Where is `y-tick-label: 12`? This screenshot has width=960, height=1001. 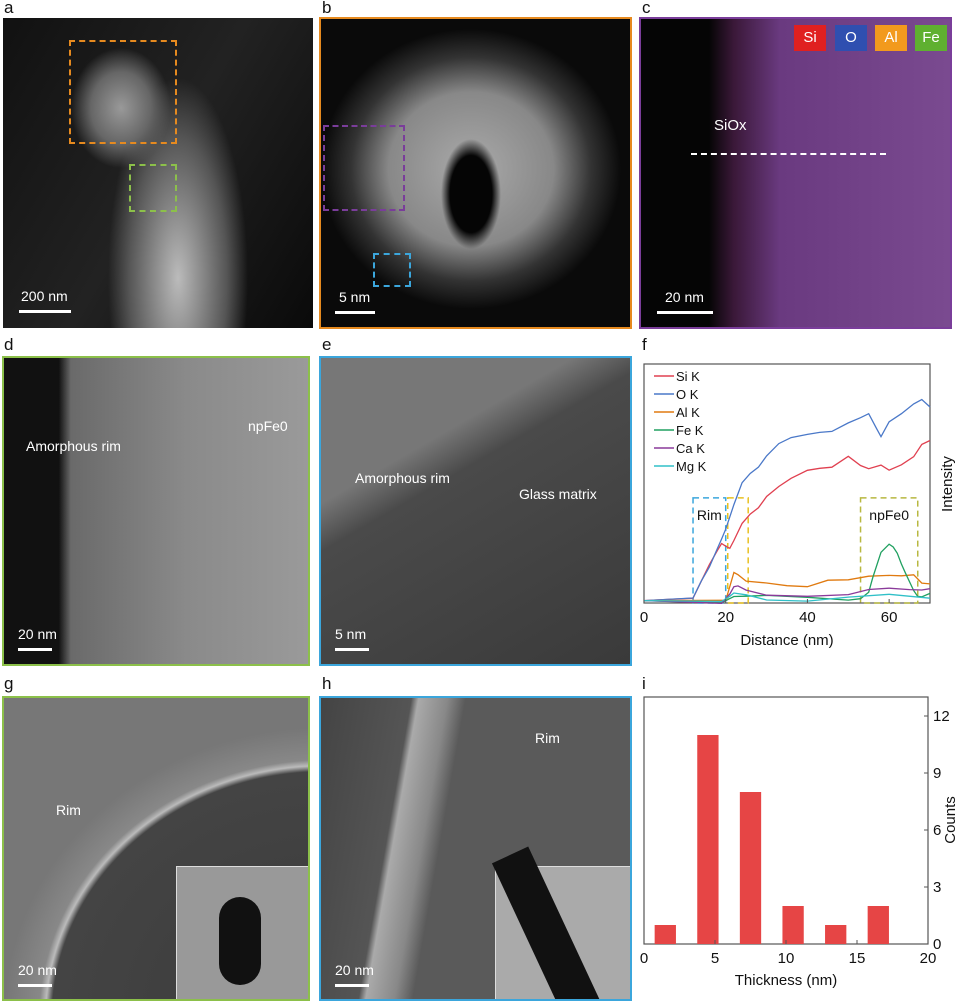
y-tick-label: 12 is located at coordinates (941, 716).